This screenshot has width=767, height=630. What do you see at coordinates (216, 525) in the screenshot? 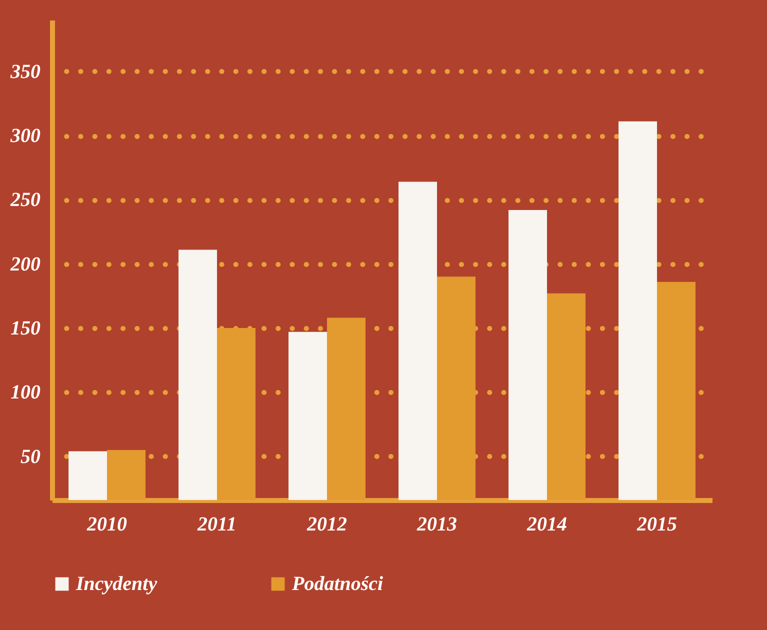
I see `x-tick-label: 2011` at bounding box center [216, 525].